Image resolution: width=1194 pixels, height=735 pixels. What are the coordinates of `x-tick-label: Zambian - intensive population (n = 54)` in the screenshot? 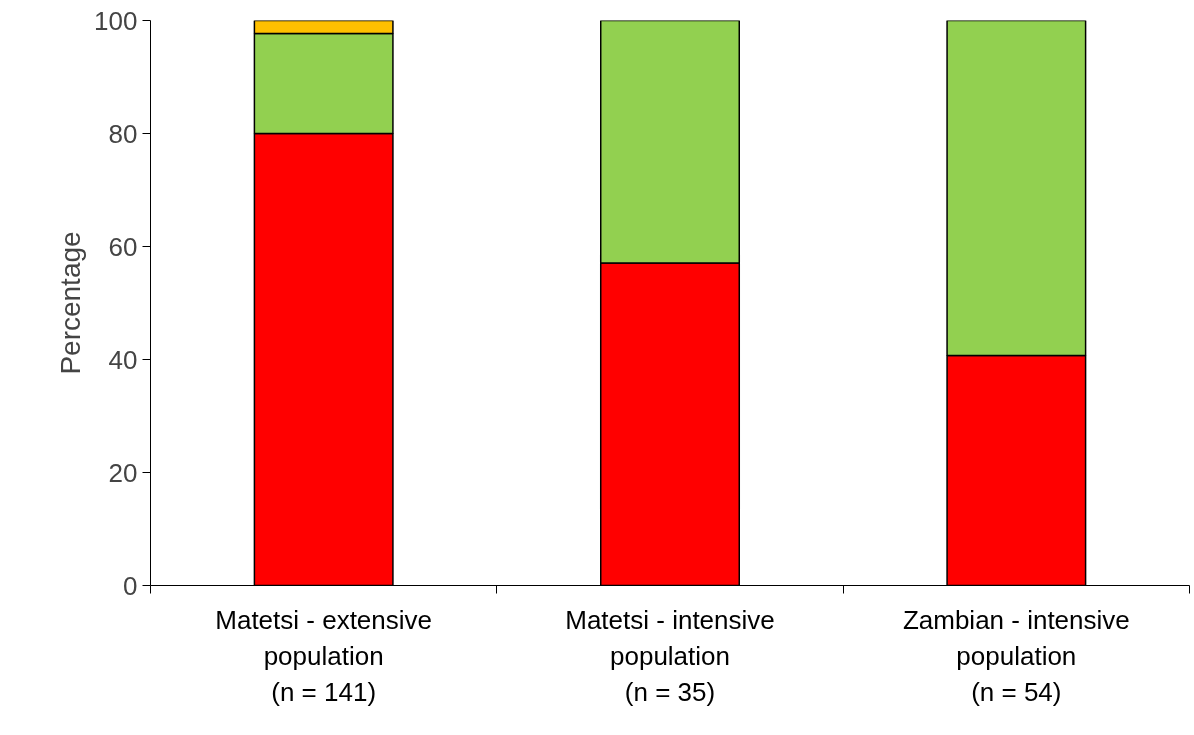 It's located at (1016, 655).